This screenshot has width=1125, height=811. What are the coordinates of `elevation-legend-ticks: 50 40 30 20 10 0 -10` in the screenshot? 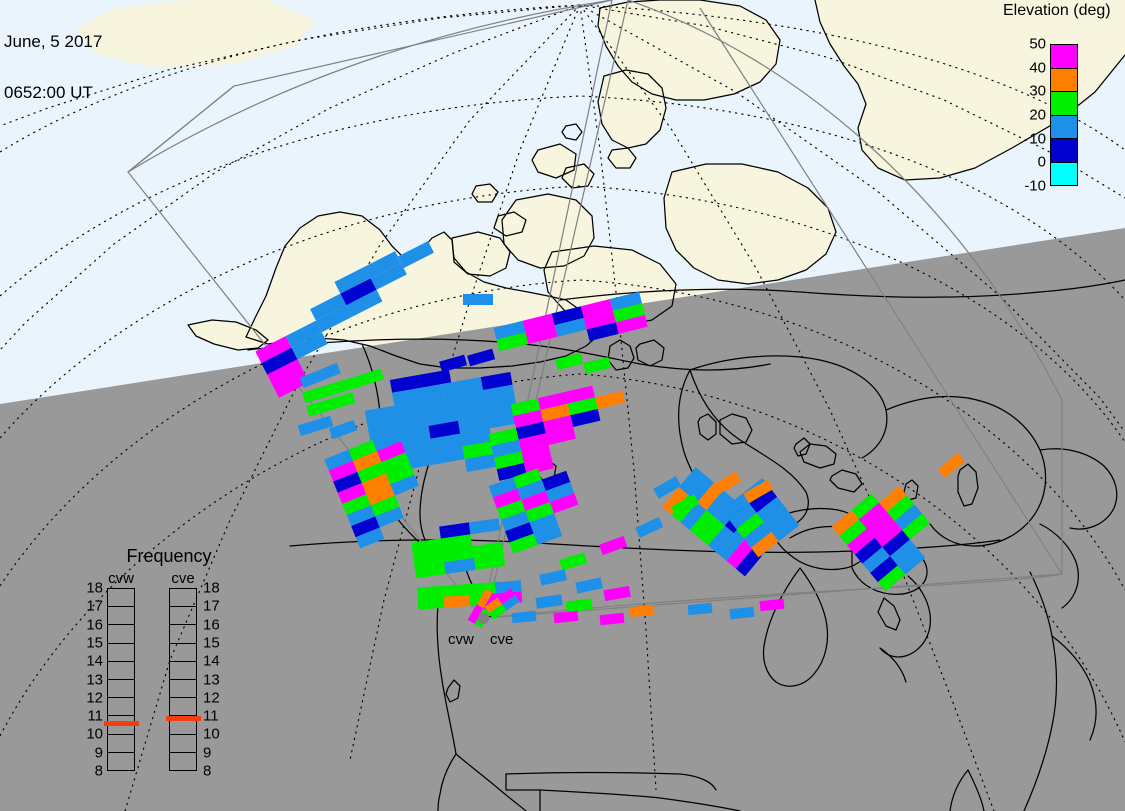 It's located at (1024, 115).